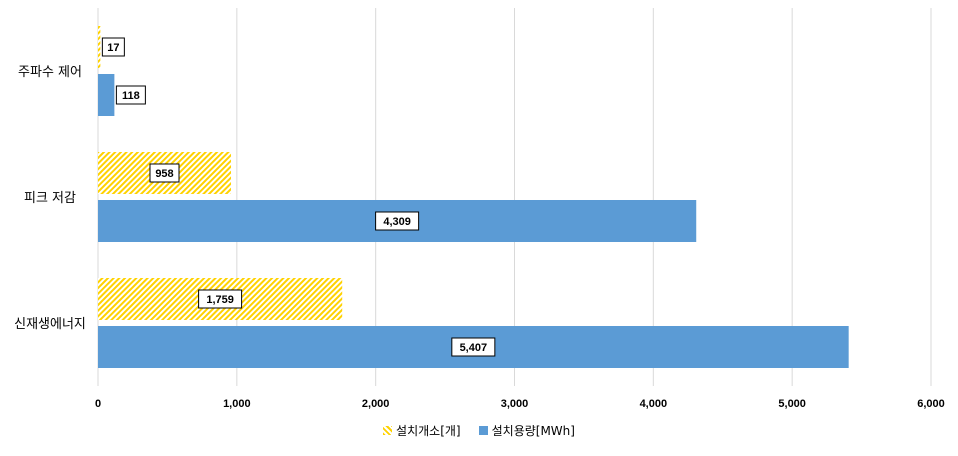  Describe the element at coordinates (515, 404) in the screenshot. I see `x-tick-label: 3,000` at that location.